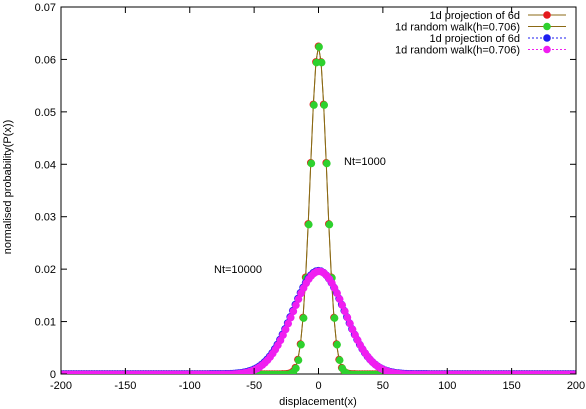 This screenshot has width=586, height=409. Describe the element at coordinates (45, 218) in the screenshot. I see `y-tick-label: 0.03` at that location.